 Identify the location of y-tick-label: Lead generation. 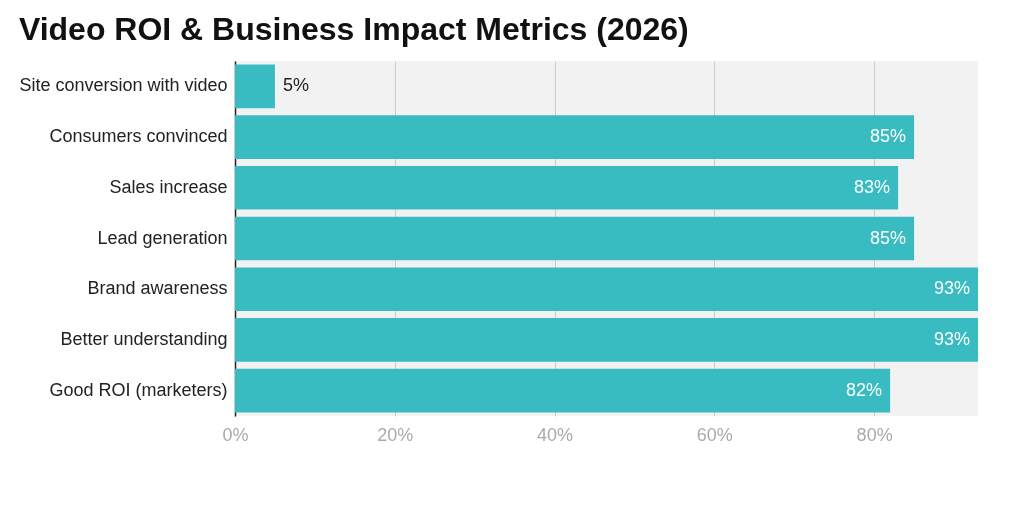
(162, 237).